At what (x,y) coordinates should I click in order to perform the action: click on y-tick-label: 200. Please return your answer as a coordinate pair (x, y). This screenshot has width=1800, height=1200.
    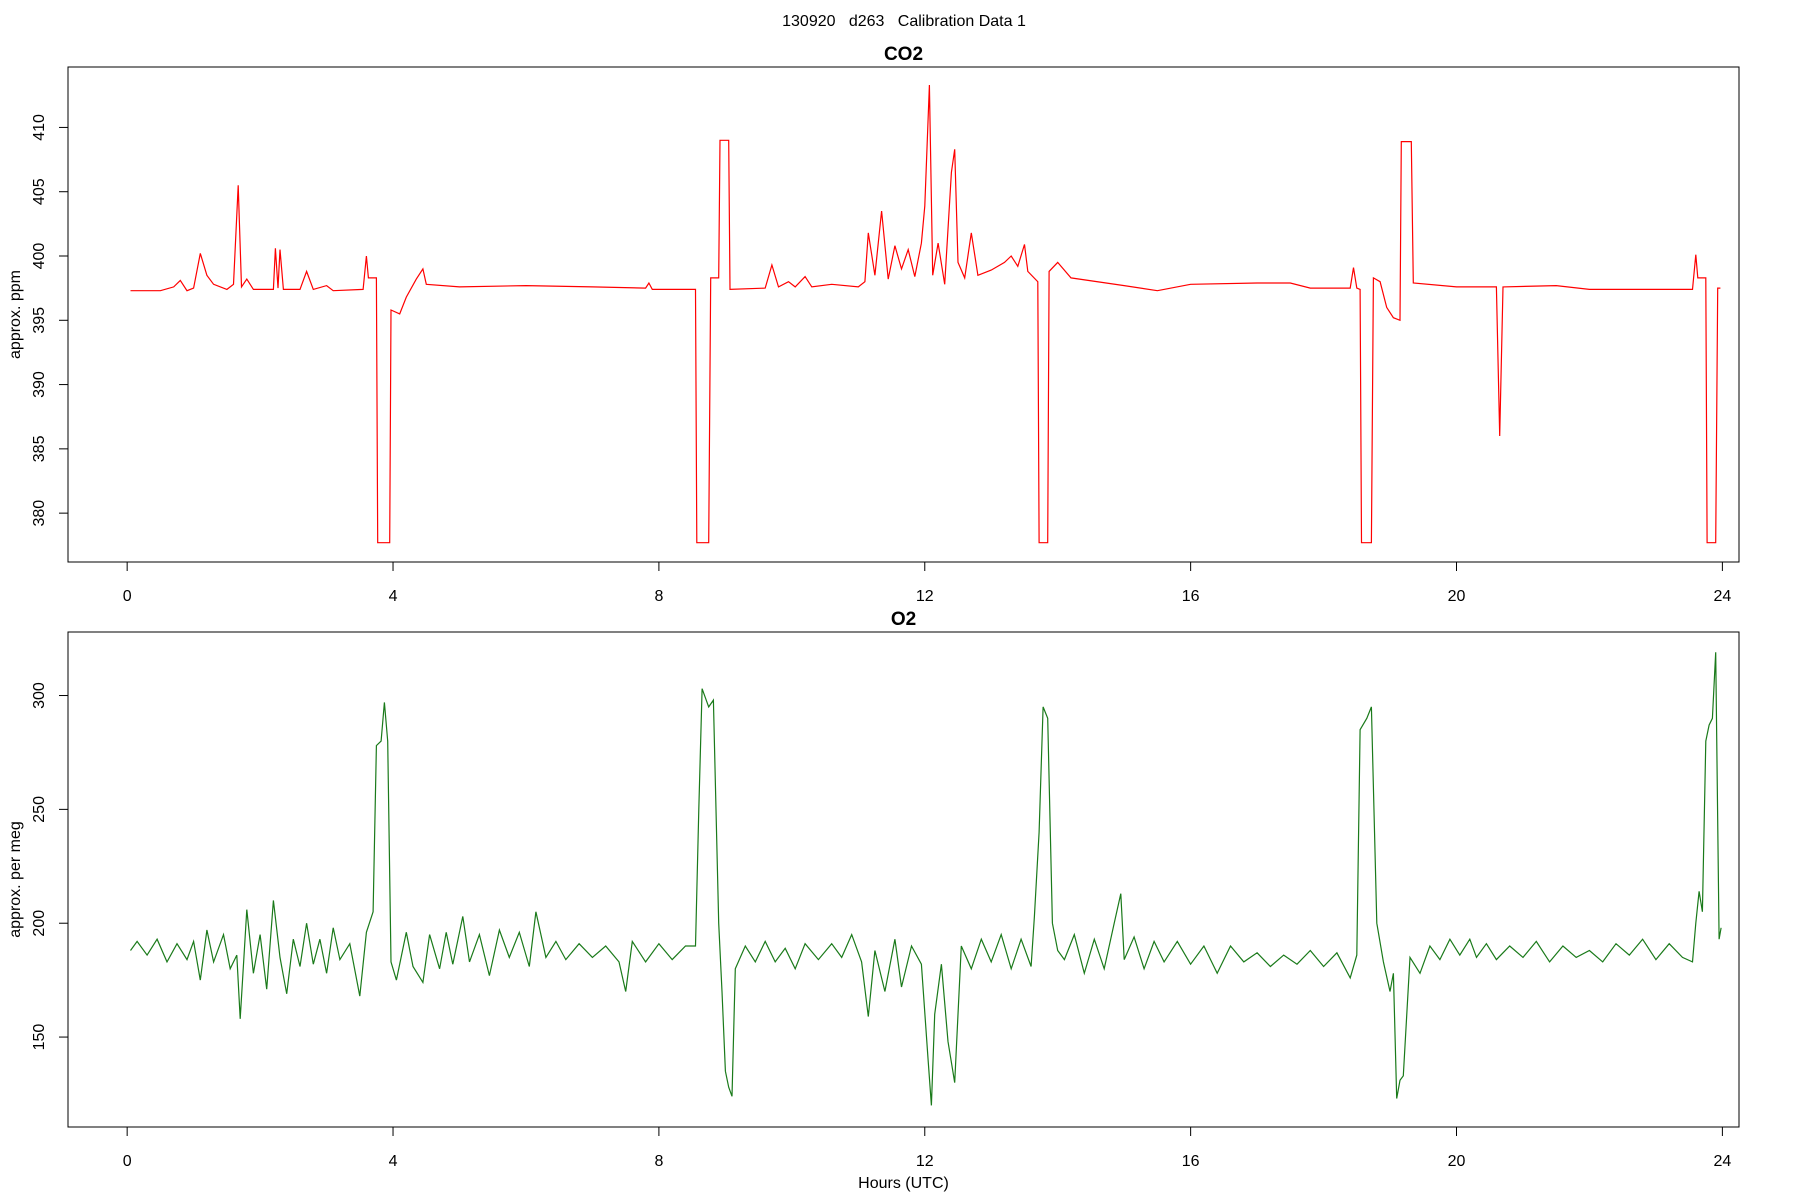
    Looking at the image, I should click on (39, 923).